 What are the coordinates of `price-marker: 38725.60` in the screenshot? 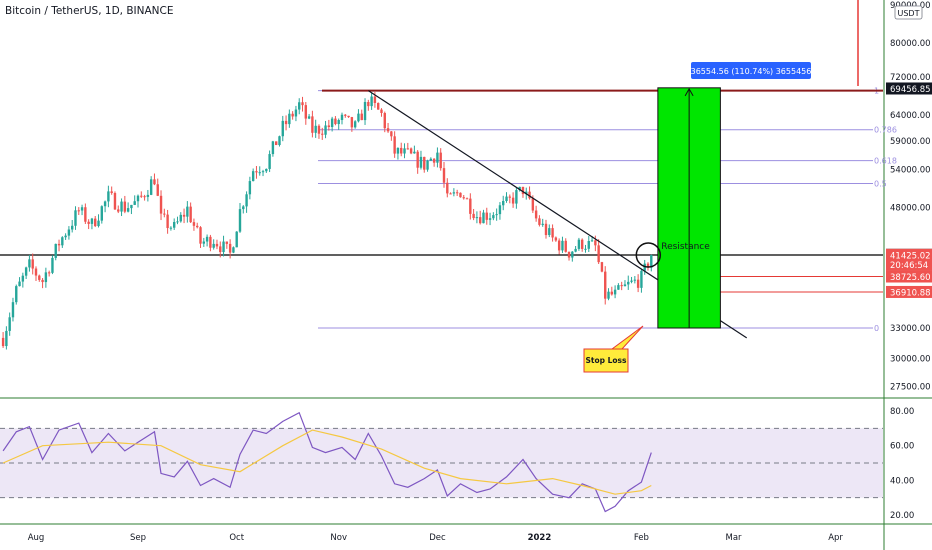 It's located at (909, 276).